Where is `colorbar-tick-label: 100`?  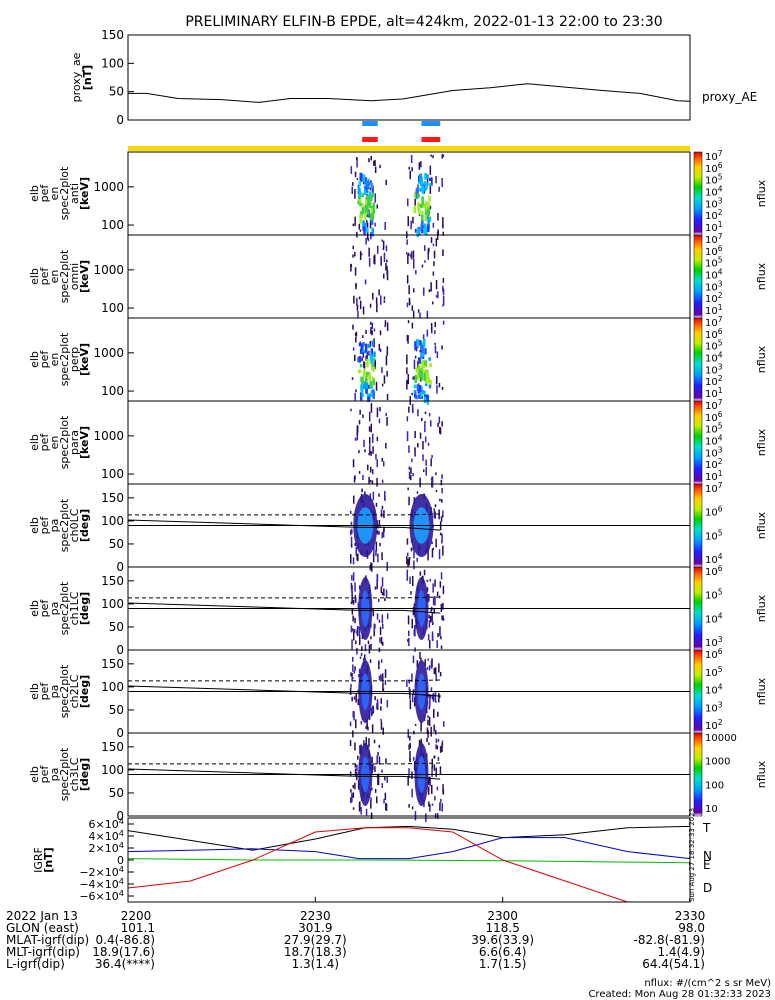
colorbar-tick-label: 100 is located at coordinates (714, 785).